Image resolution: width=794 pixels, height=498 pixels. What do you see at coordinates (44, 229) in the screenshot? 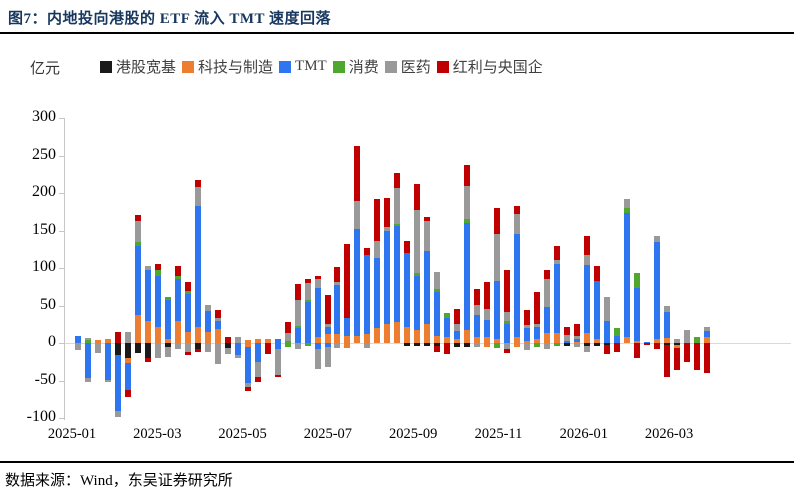
I see `y-tick-label: 150` at bounding box center [44, 229].